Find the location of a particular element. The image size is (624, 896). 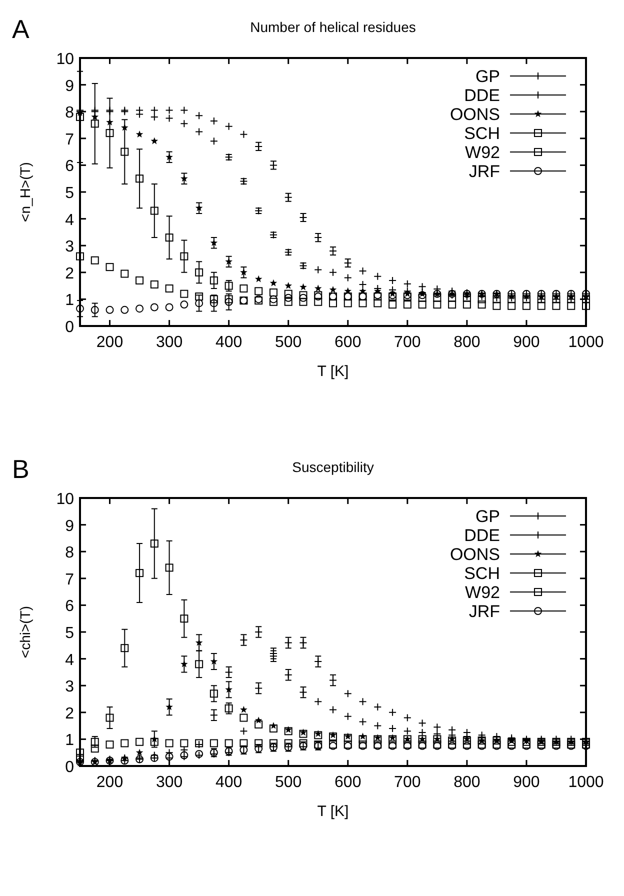

chart-title: Susceptibility is located at coordinates (333, 467).